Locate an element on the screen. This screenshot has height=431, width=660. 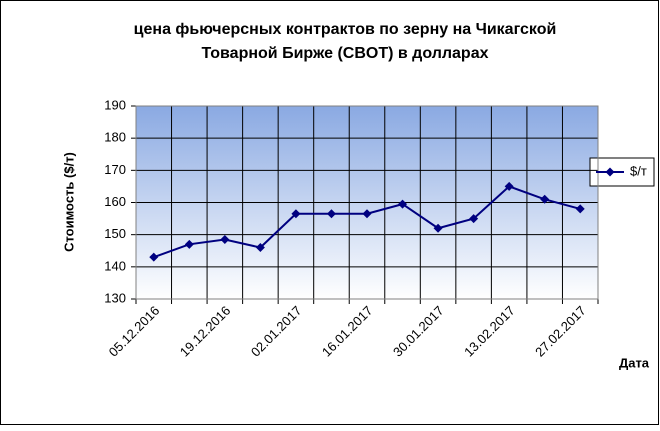
legend-marker is located at coordinates (610, 172).